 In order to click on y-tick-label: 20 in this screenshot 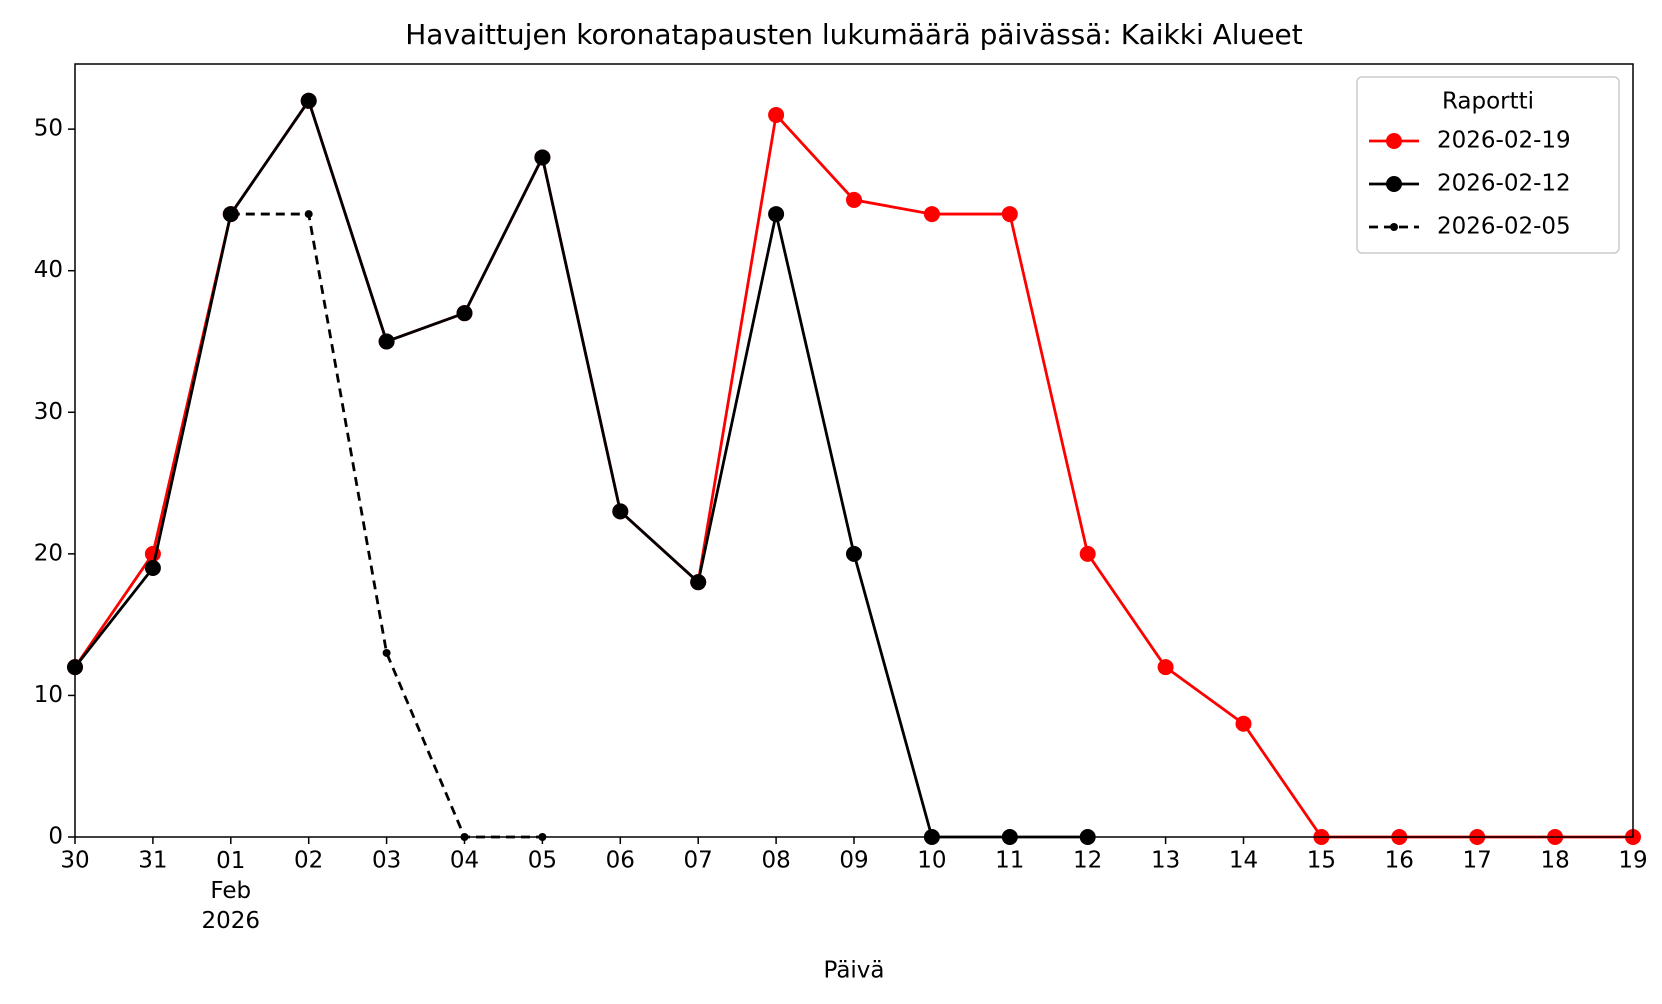, I will do `click(48, 553)`.